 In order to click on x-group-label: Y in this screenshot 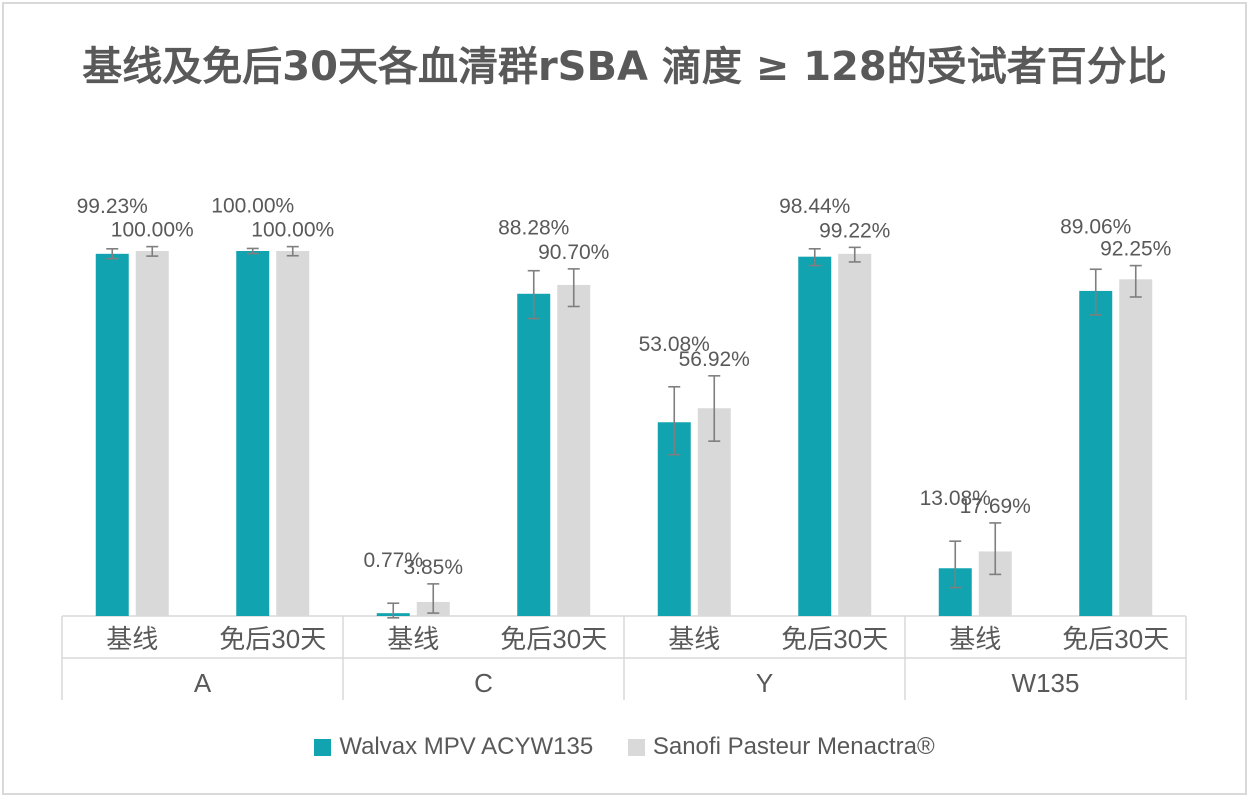, I will do `click(764, 683)`.